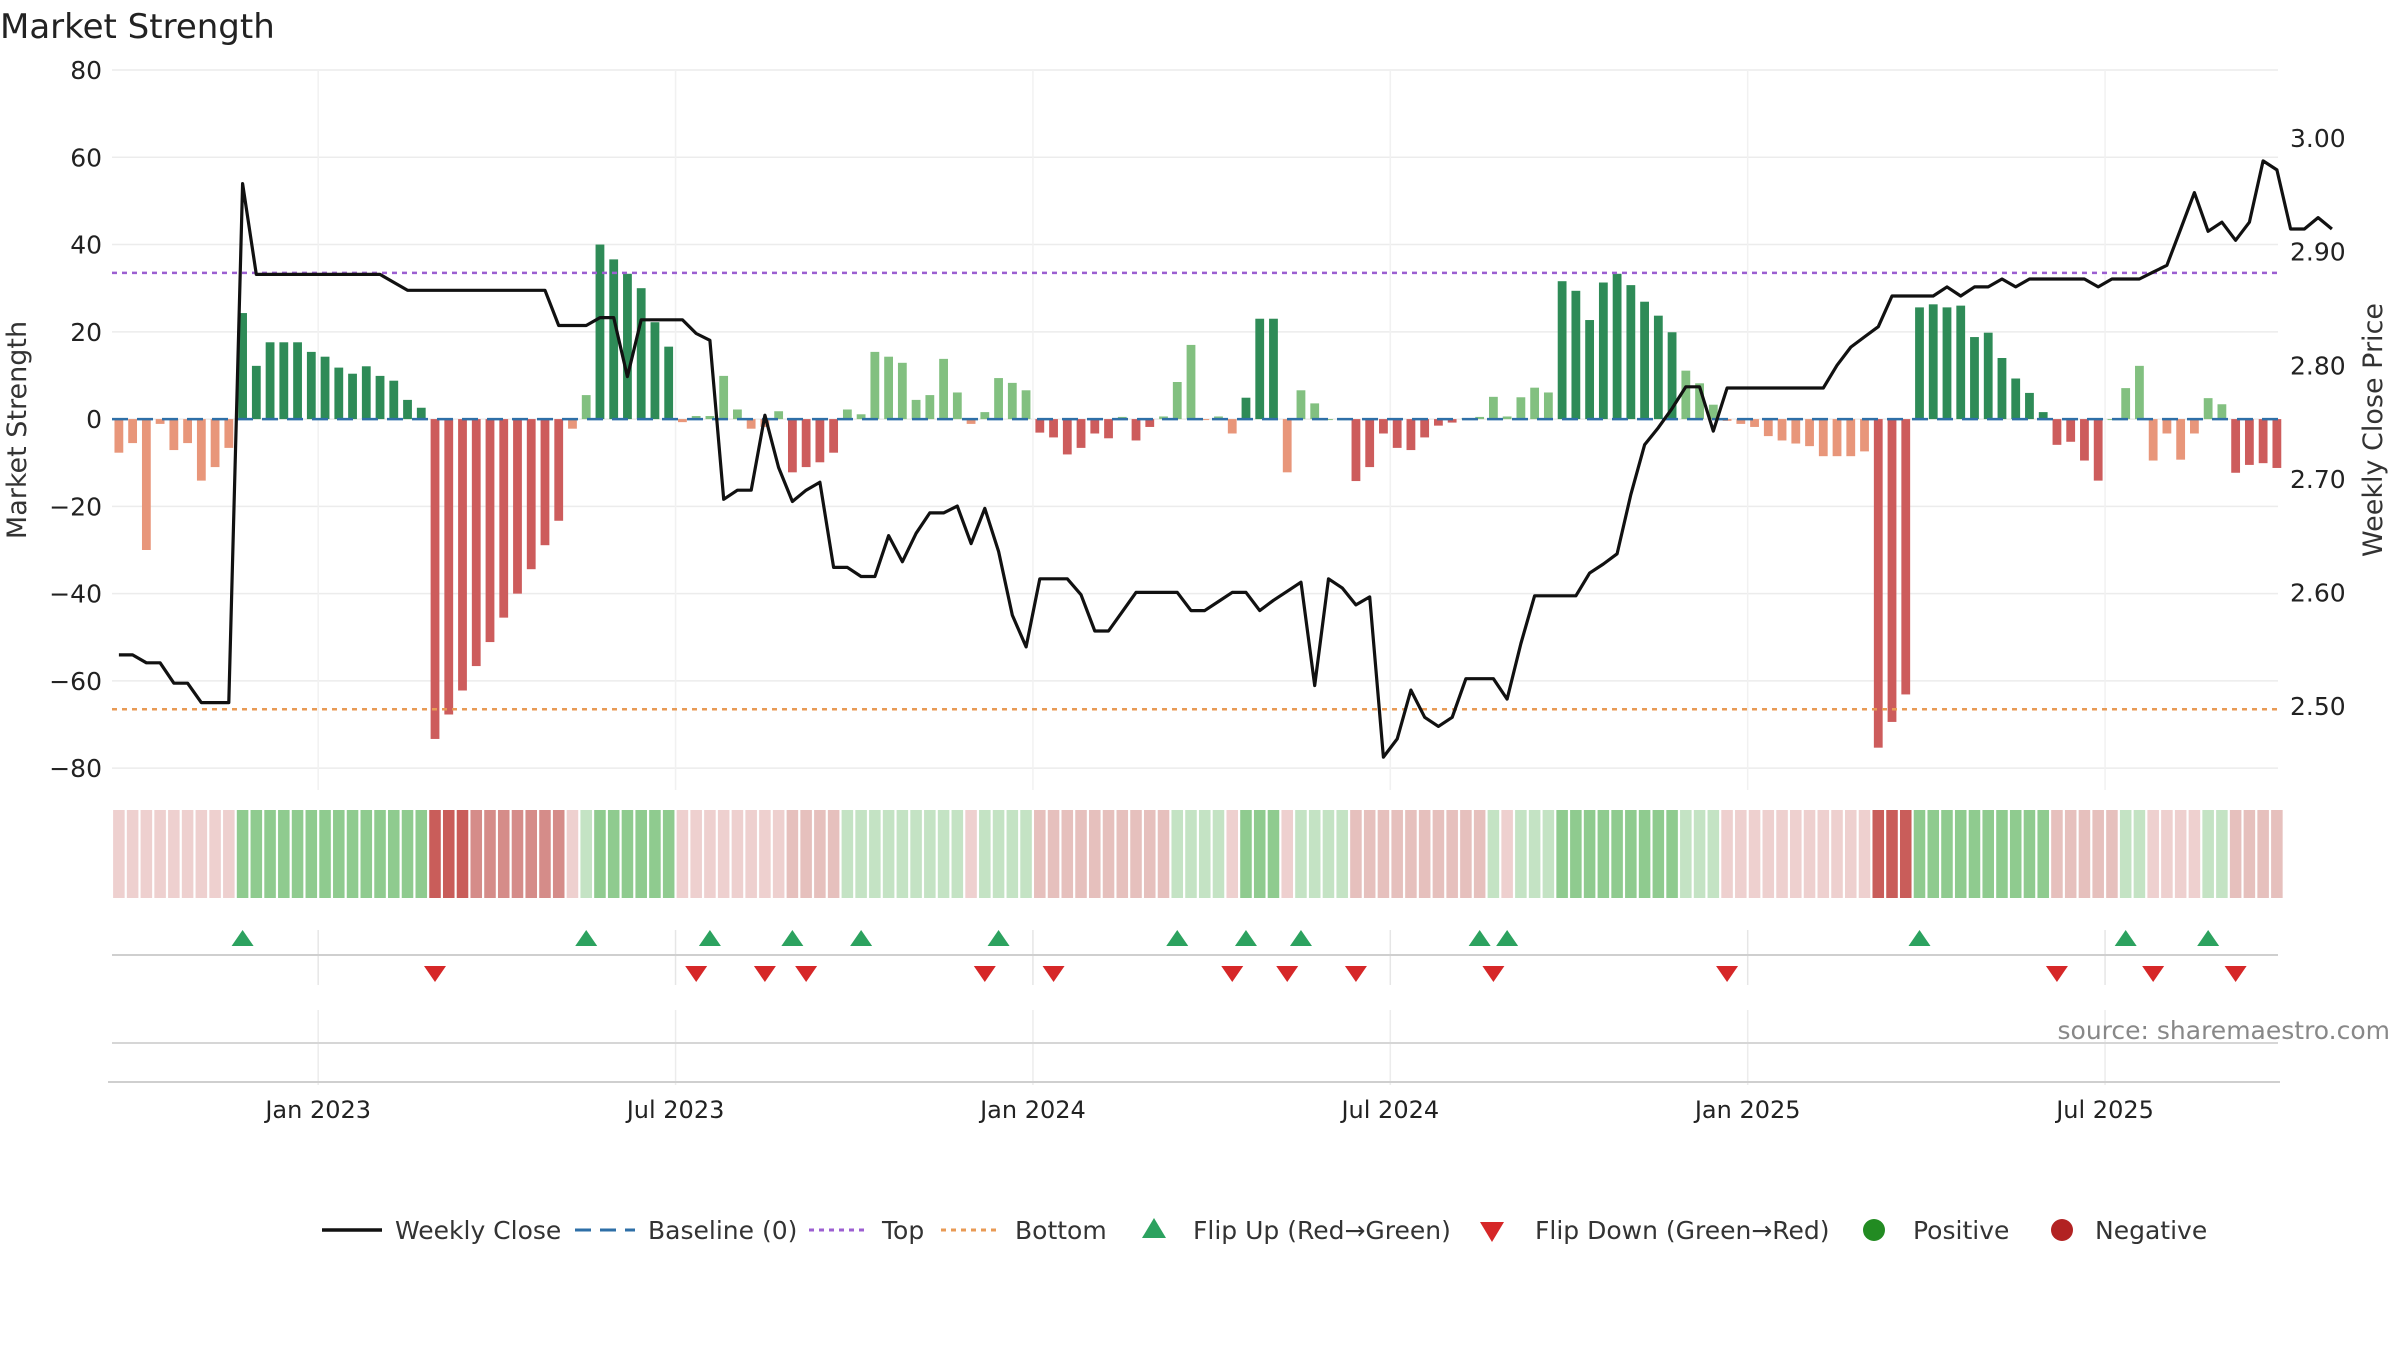 The height and width of the screenshot is (1350, 2400). What do you see at coordinates (2224, 1030) in the screenshot?
I see `source-label: source: sharemaestro.com` at bounding box center [2224, 1030].